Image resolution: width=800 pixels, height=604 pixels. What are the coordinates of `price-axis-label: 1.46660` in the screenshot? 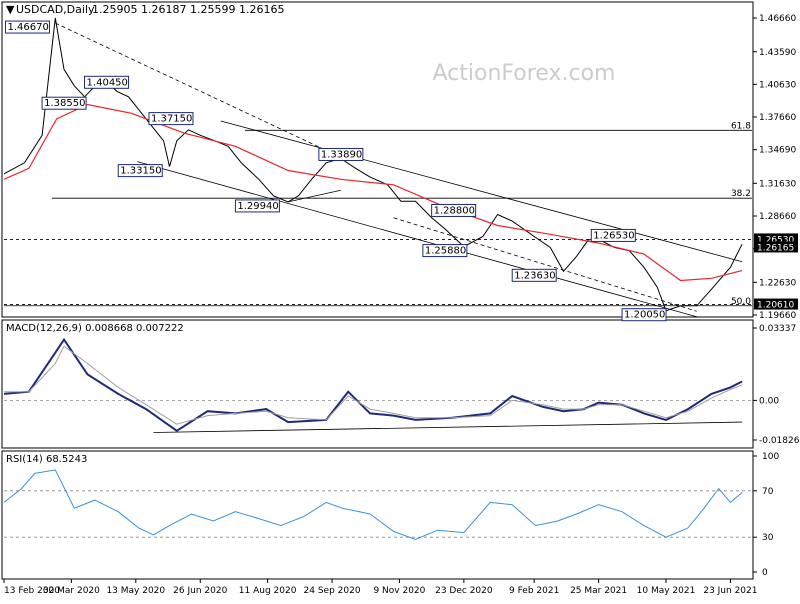 It's located at (777, 19).